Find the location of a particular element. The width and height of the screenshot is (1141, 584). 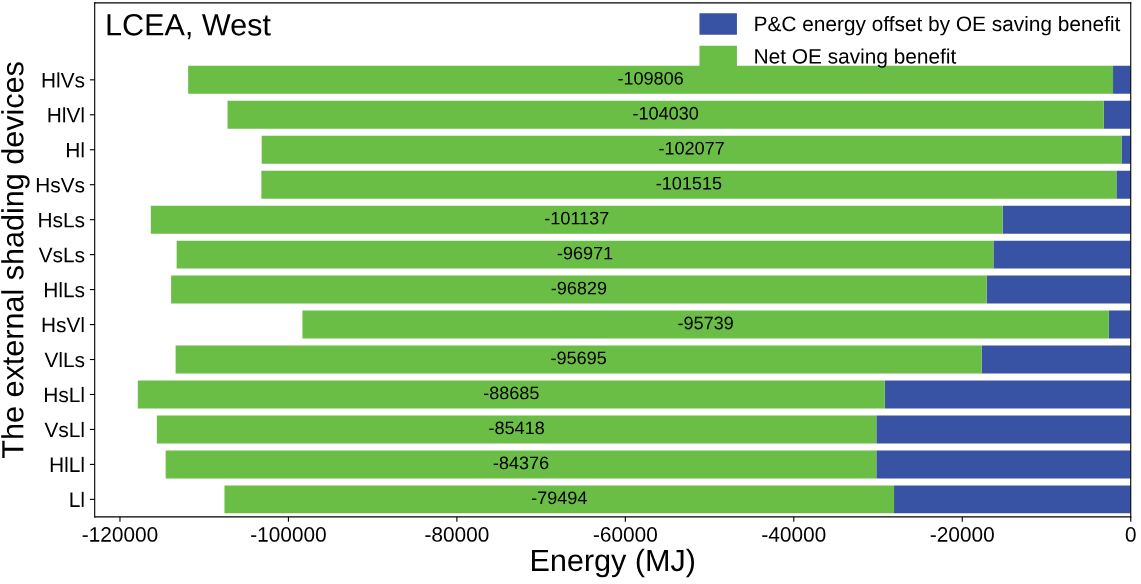

data-label: -101137 is located at coordinates (577, 218).